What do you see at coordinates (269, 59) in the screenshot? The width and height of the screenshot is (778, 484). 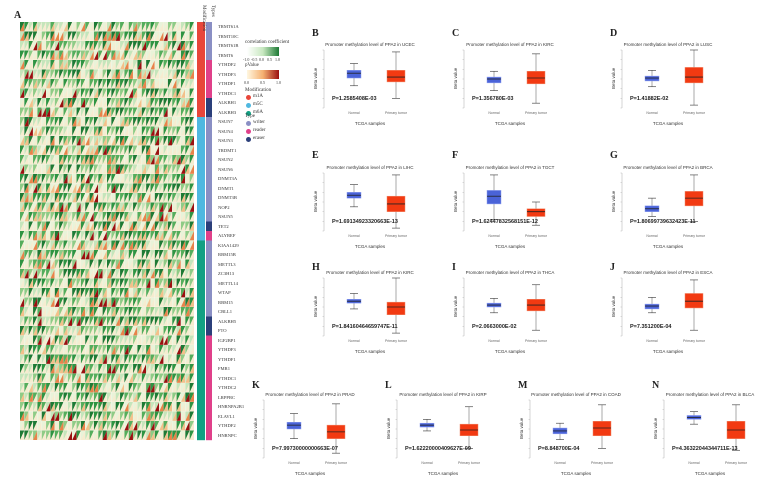 I see `corr-tick: 0.5` at bounding box center [269, 59].